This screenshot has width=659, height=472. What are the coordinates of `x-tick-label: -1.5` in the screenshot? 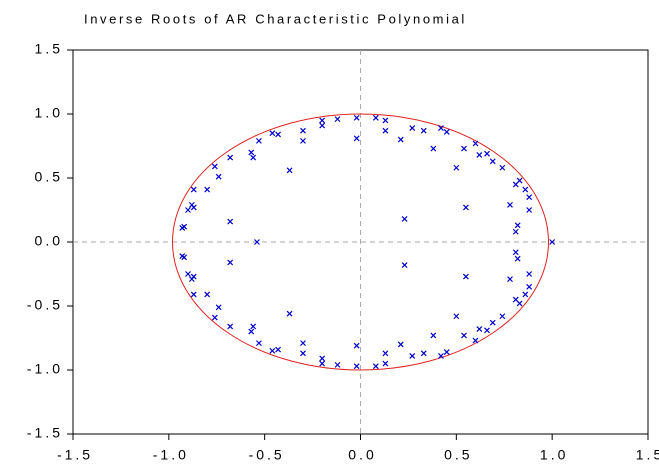 It's located at (75, 455).